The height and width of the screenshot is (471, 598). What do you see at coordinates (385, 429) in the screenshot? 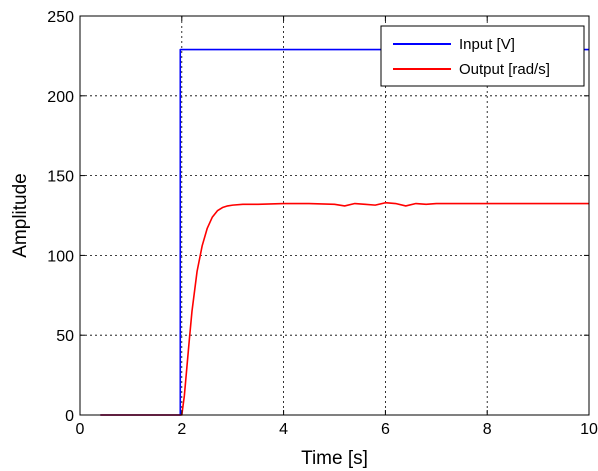
I see `x-tick-label: 6` at bounding box center [385, 429].